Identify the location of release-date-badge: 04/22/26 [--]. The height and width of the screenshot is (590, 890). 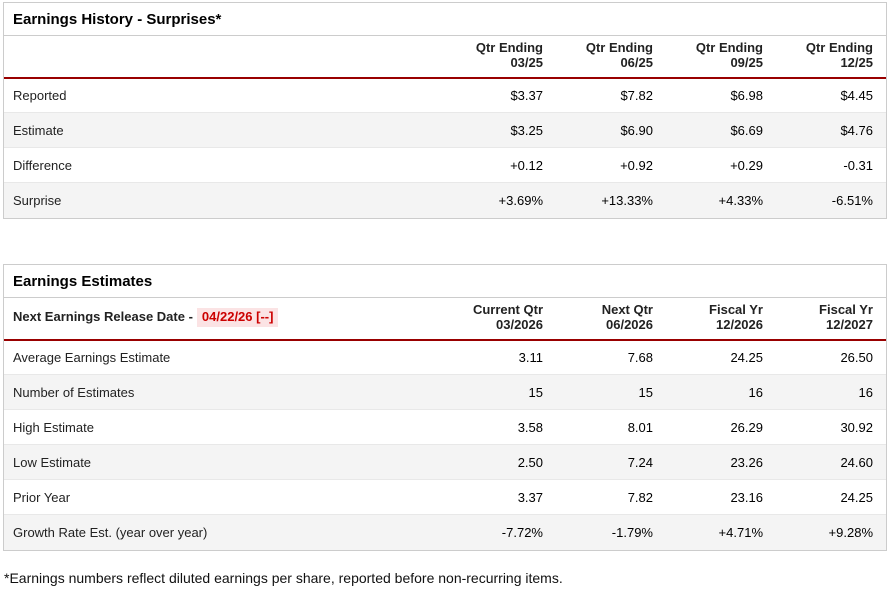
(237, 318).